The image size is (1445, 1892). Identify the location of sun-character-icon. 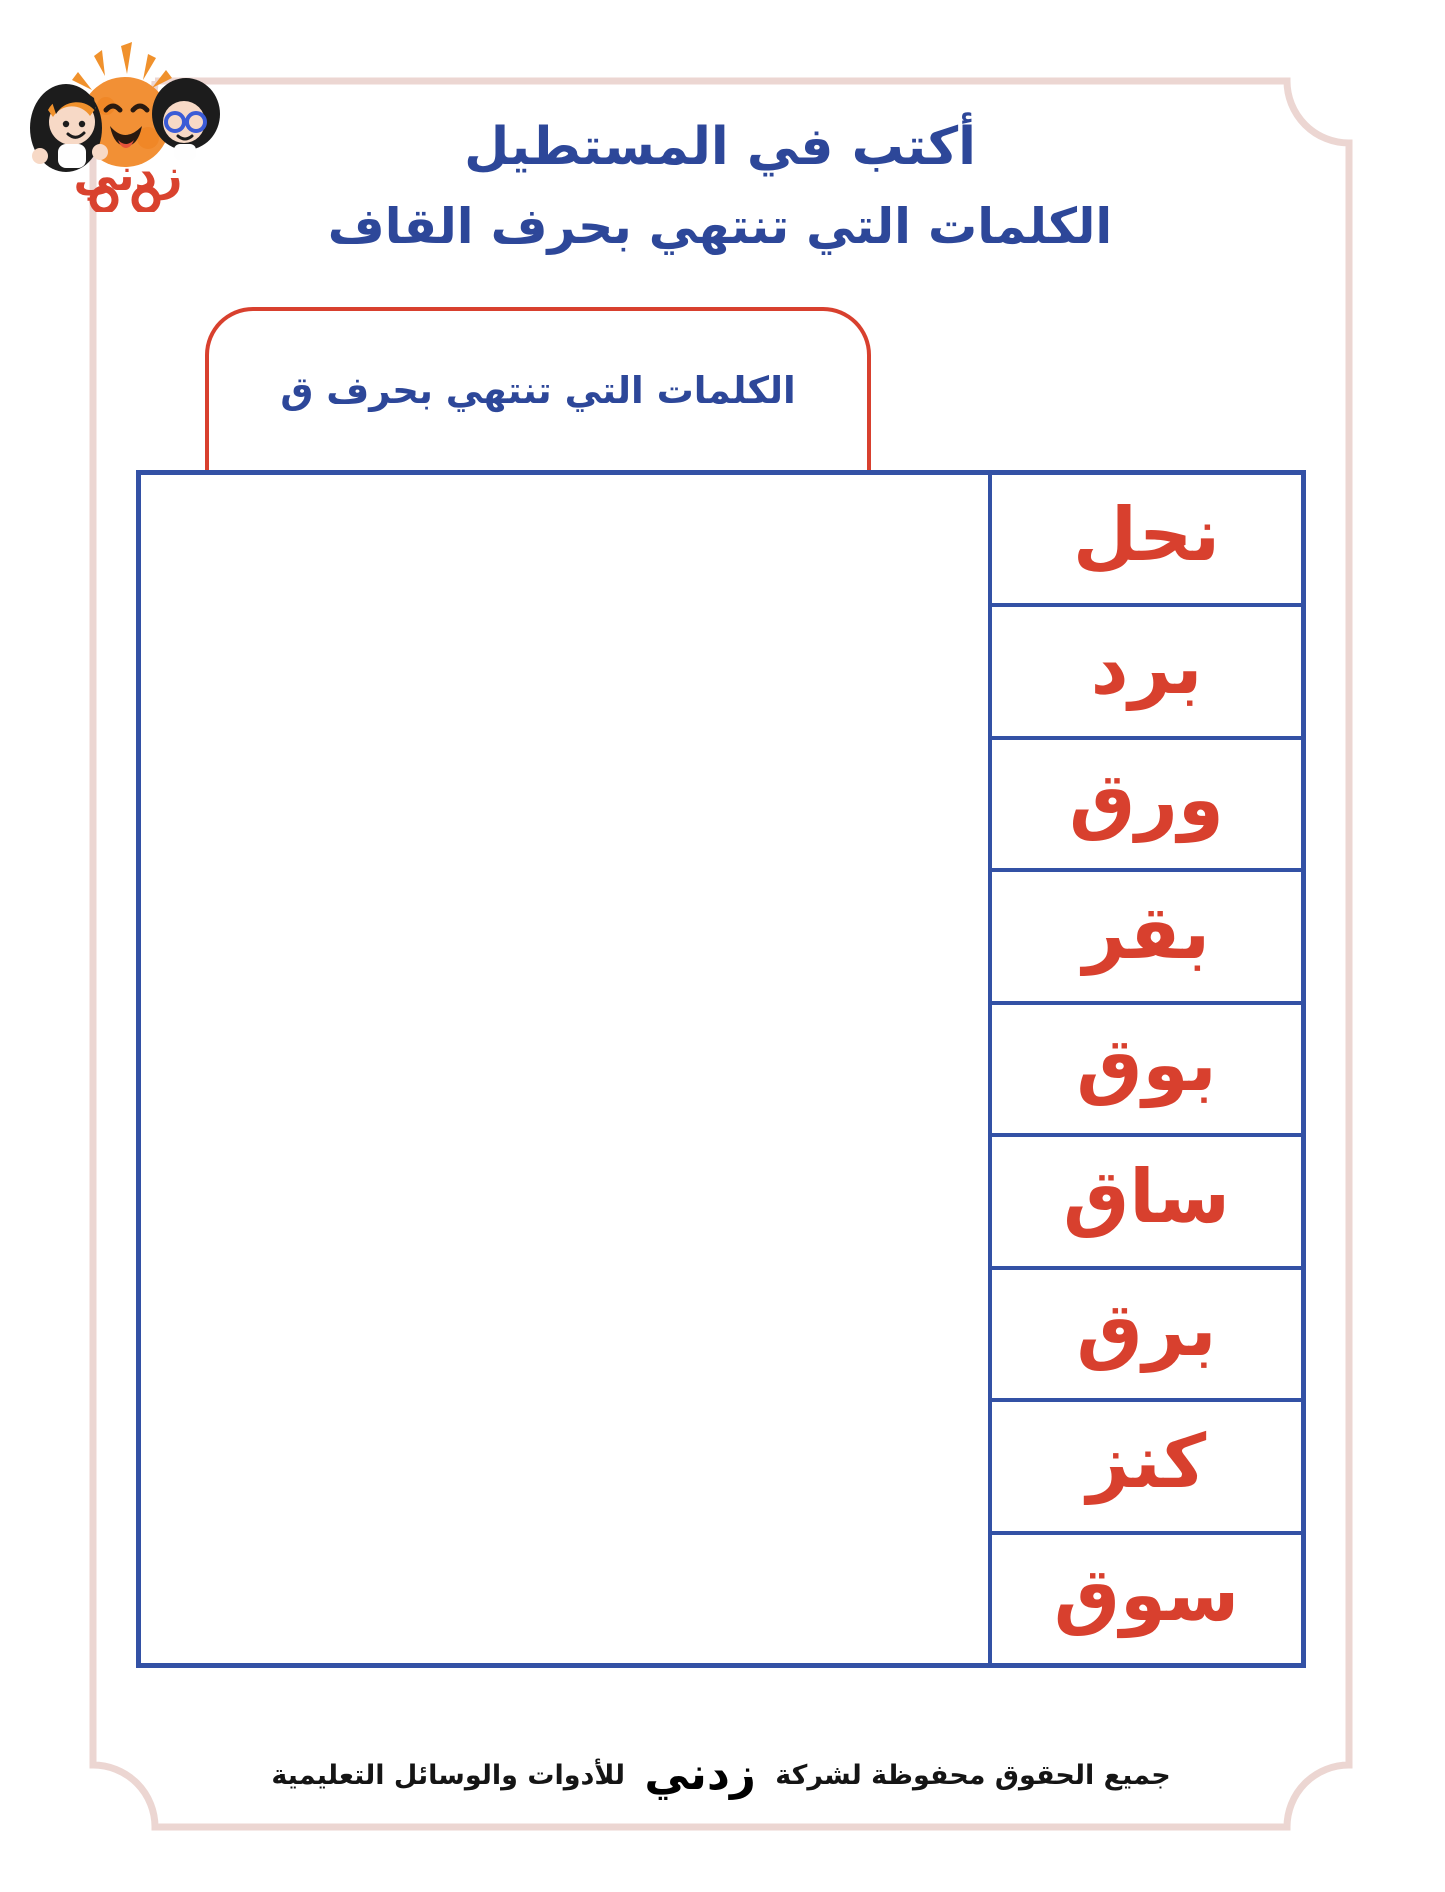
(125, 122).